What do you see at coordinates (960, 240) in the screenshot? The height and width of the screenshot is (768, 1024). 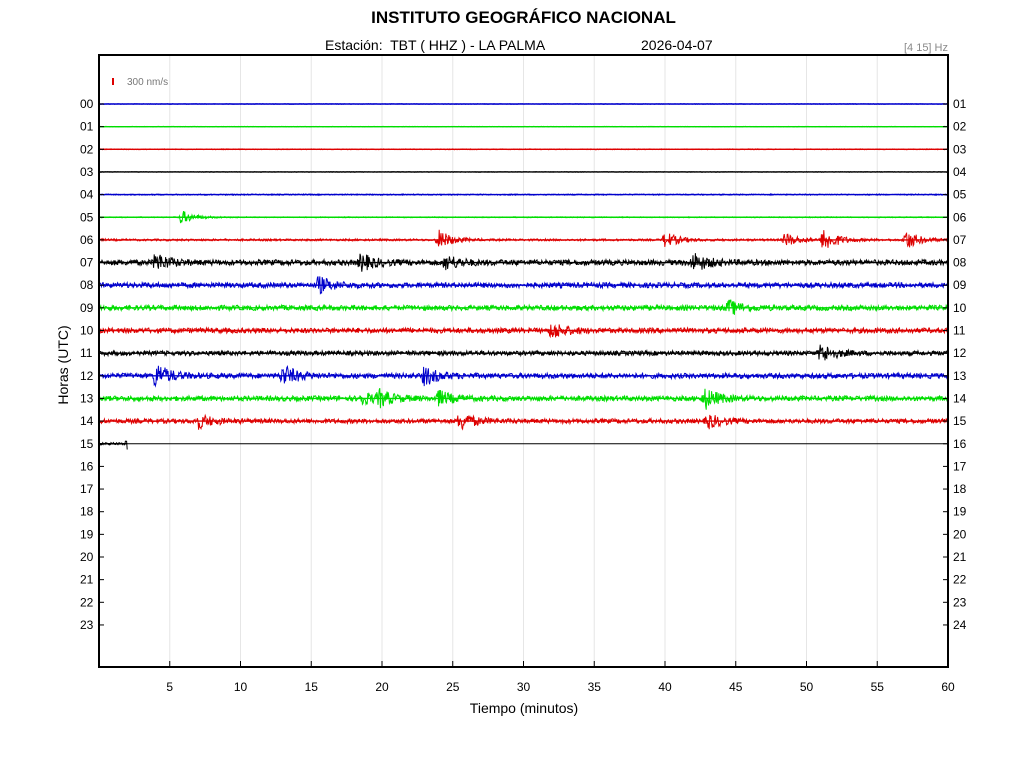 I see `hour-label-right: 07` at bounding box center [960, 240].